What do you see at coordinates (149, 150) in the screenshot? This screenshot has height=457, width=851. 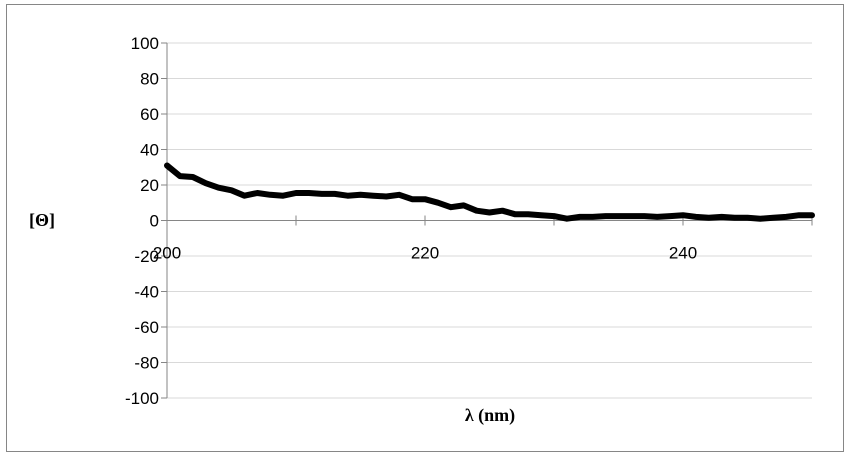 I see `y-tick-label: 40` at bounding box center [149, 150].